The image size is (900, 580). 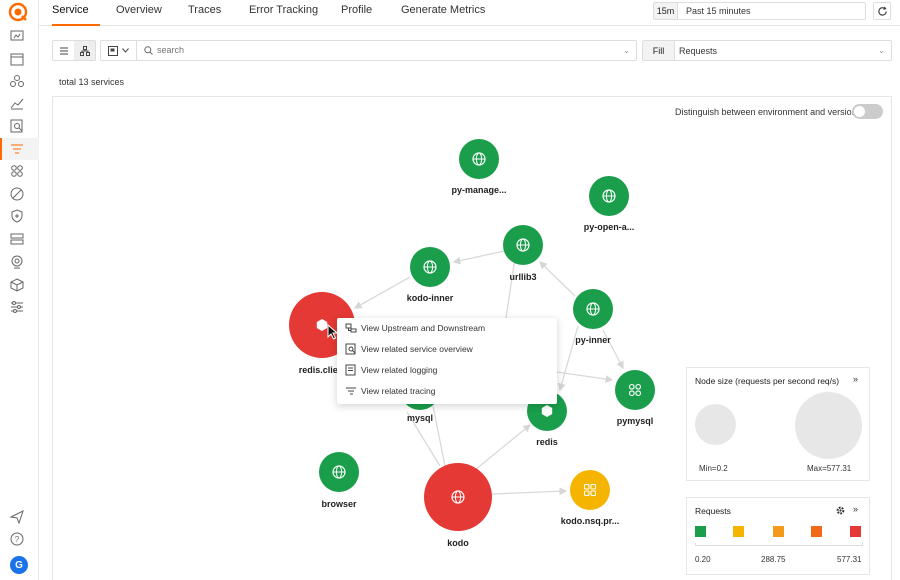 I want to click on scale-mid-value: 288.75, so click(x=773, y=559).